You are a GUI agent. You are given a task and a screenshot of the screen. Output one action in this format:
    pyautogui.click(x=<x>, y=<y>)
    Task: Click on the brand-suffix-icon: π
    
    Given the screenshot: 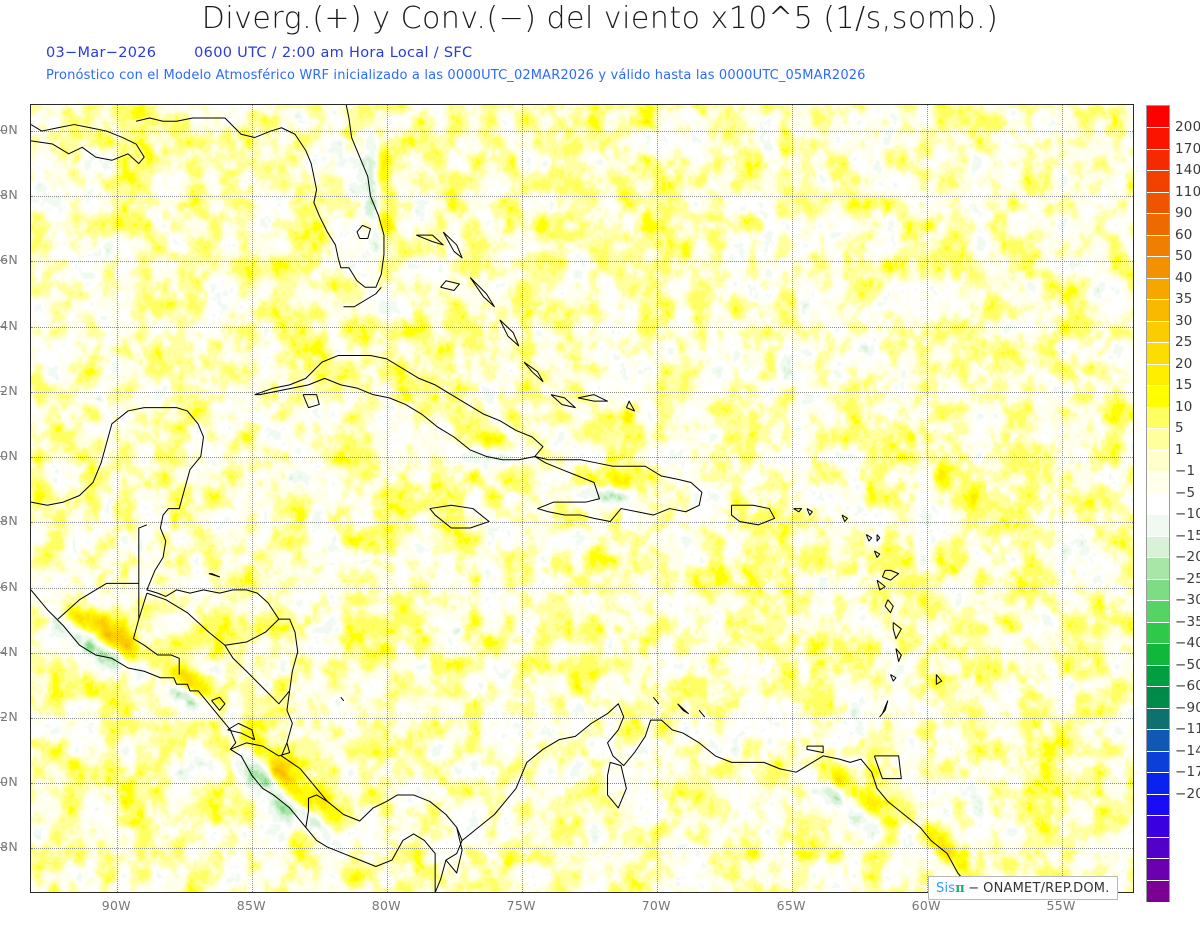 What is the action you would take?
    pyautogui.click(x=960, y=888)
    